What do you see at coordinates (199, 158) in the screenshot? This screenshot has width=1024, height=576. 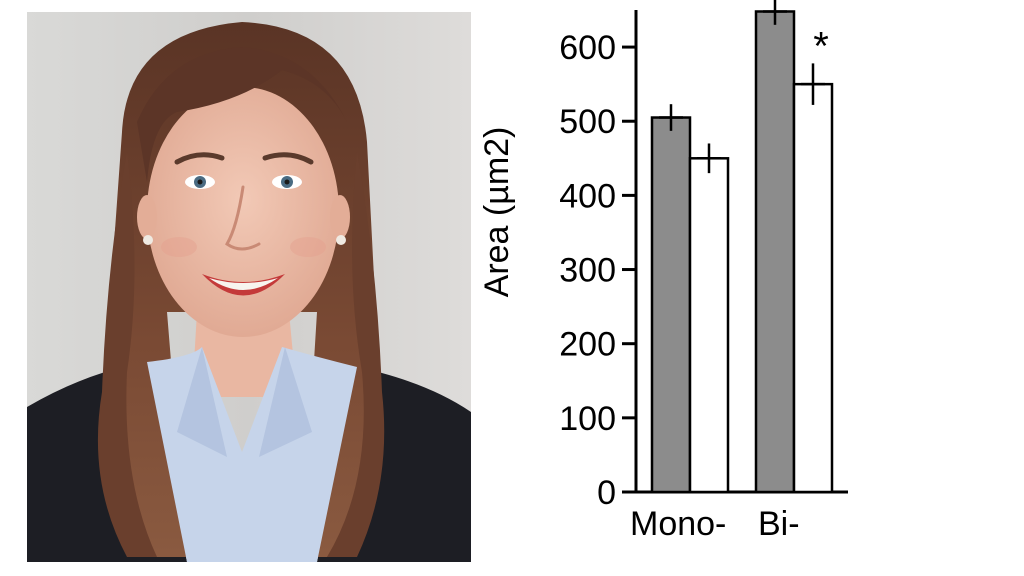 I see `eyebrow-left` at bounding box center [199, 158].